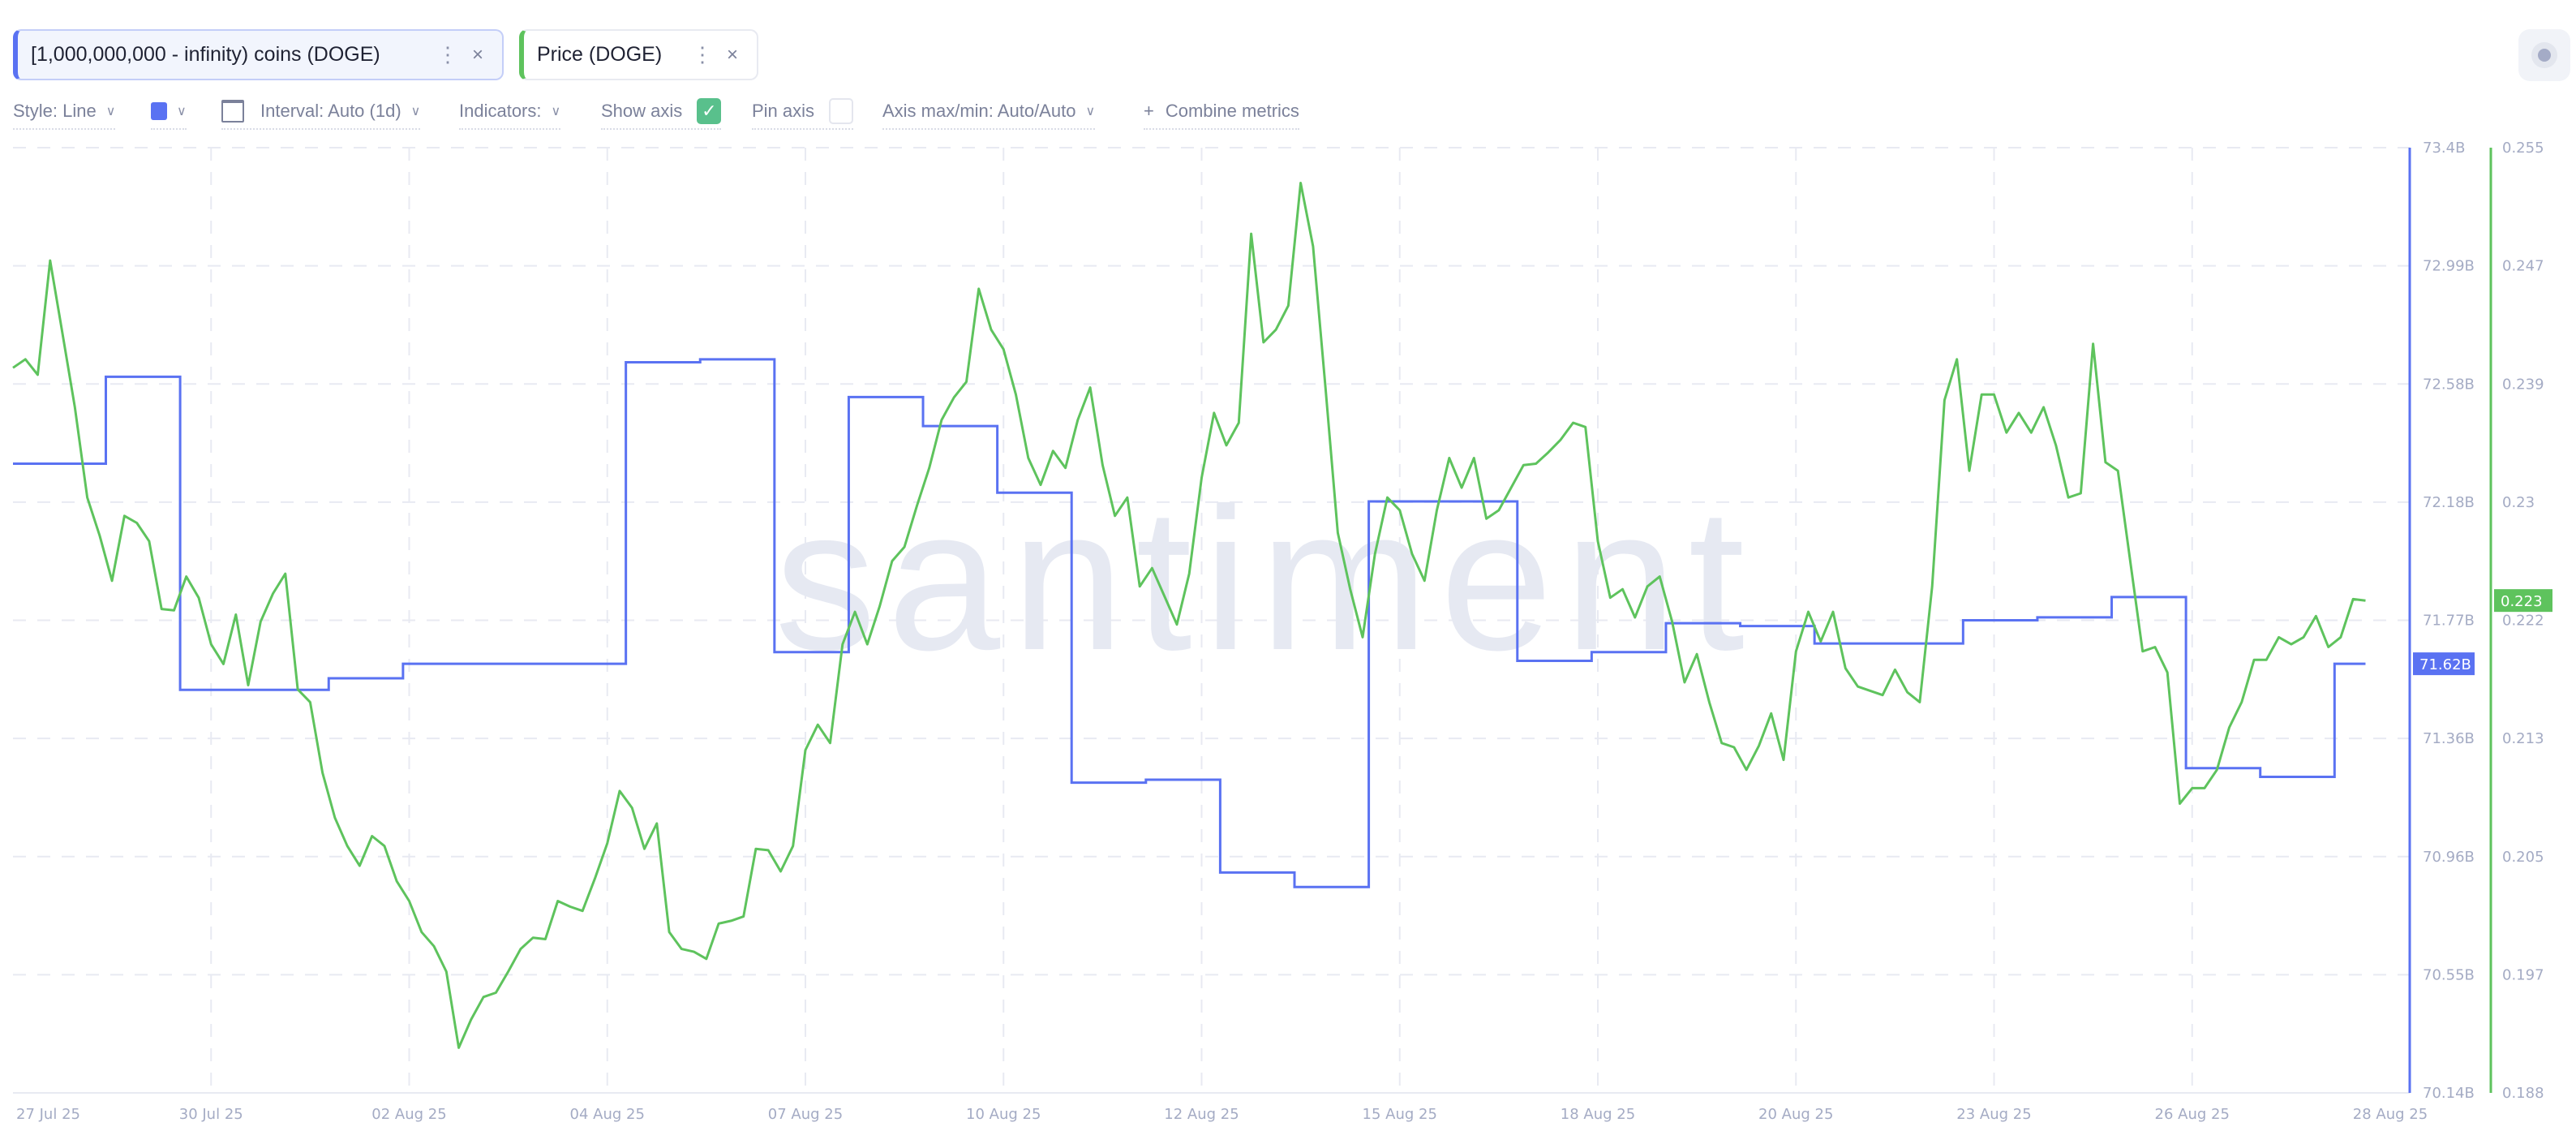 Image resolution: width=2576 pixels, height=1144 pixels. What do you see at coordinates (2449, 1093) in the screenshot?
I see `y-left-tick-label: 70.14B` at bounding box center [2449, 1093].